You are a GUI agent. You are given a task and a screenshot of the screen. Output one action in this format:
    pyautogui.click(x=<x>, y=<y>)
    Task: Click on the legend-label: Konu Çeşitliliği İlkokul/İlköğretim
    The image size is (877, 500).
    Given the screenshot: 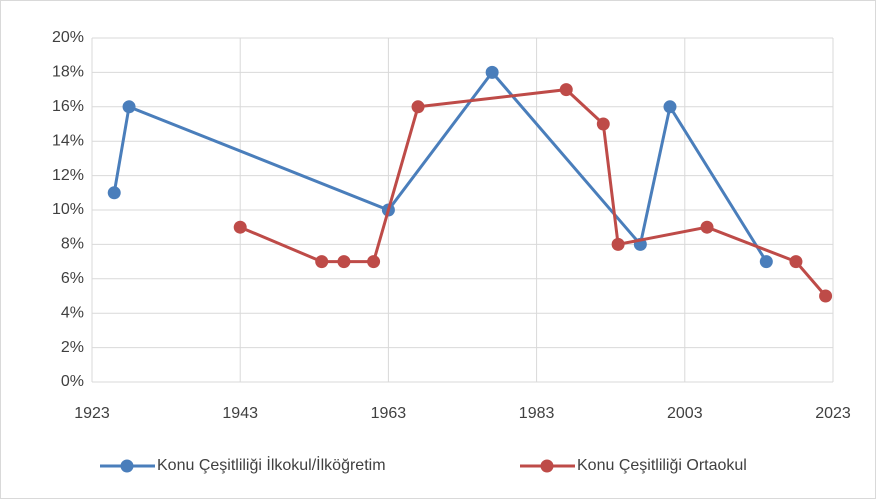 What is the action you would take?
    pyautogui.click(x=271, y=464)
    